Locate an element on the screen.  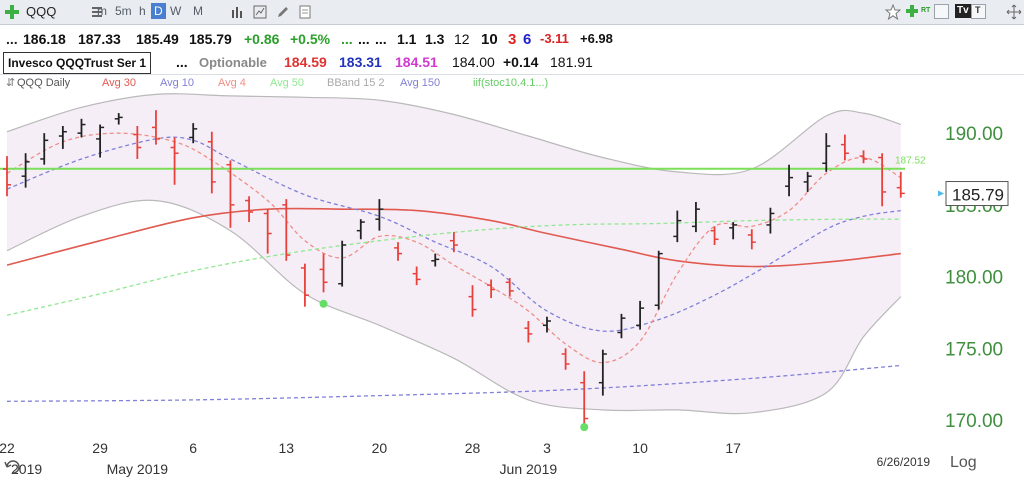
quote-value-1: 1.1 is located at coordinates (407, 39).